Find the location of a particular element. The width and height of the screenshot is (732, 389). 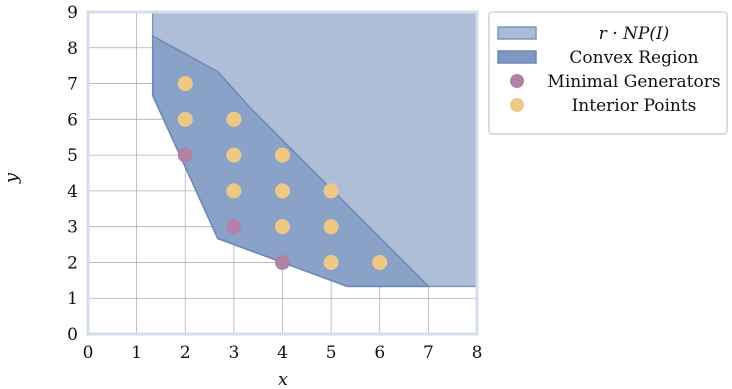

x-tick-label: 3 is located at coordinates (233, 353).